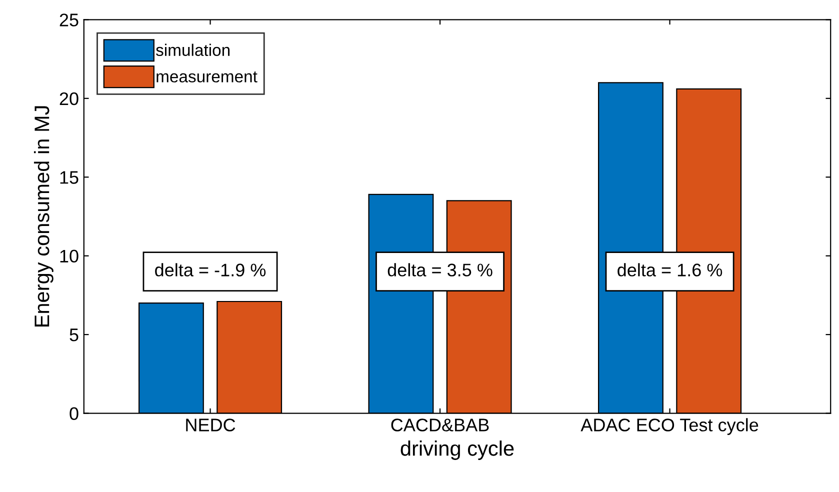 The width and height of the screenshot is (839, 492). What do you see at coordinates (207, 76) in the screenshot?
I see `legend-label: measurement` at bounding box center [207, 76].